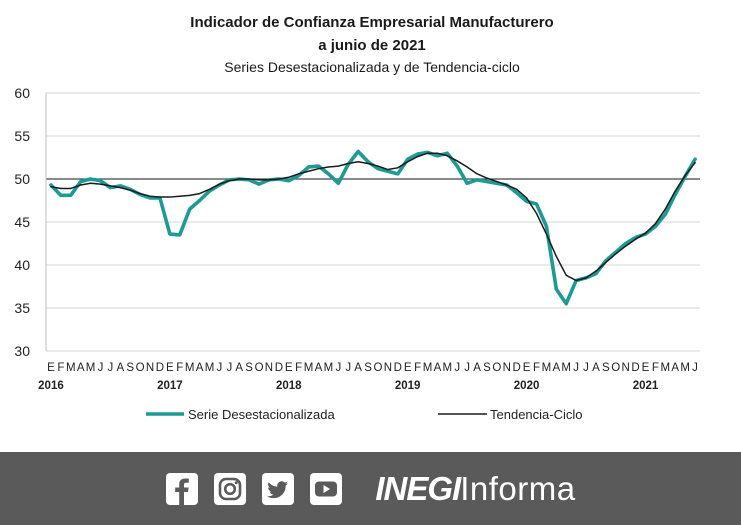  Describe the element at coordinates (289, 386) in the screenshot. I see `x-year-label: 2018` at that location.